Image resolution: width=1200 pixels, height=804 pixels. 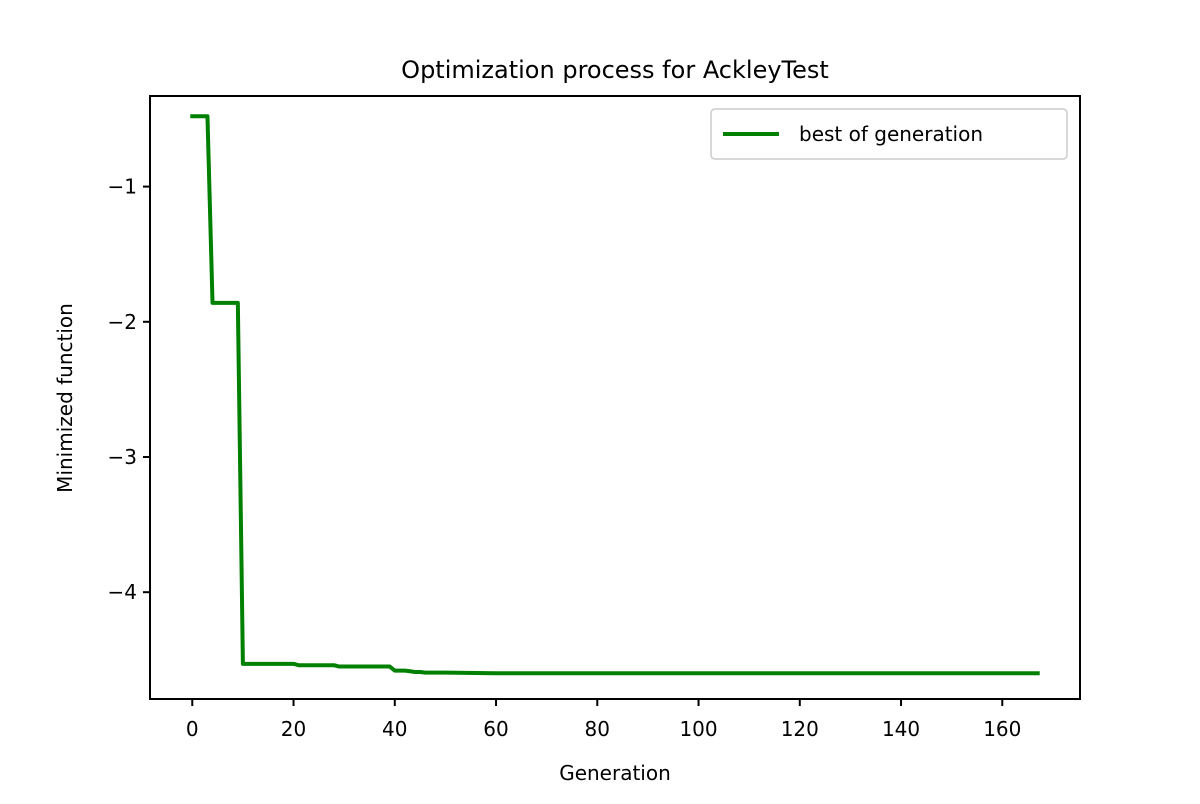 I want to click on y-tick-label-2: −3, so click(x=122, y=457).